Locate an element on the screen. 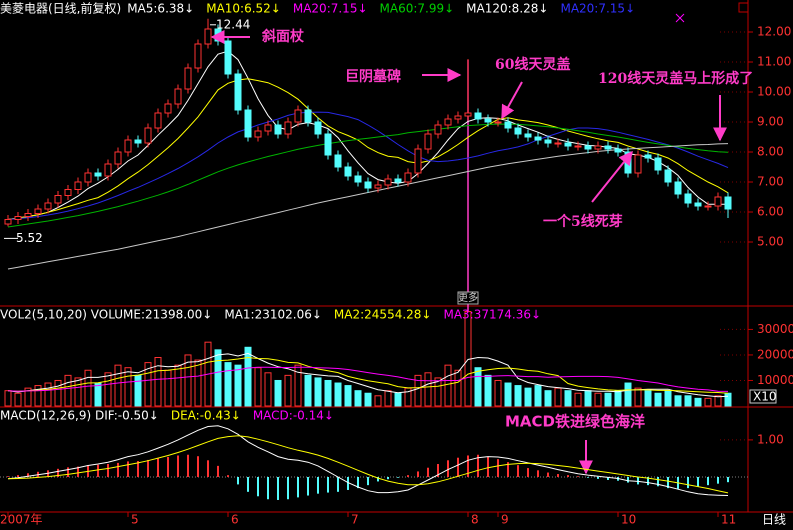 The height and width of the screenshot is (530, 793). x-tick-label: 6 is located at coordinates (235, 520).